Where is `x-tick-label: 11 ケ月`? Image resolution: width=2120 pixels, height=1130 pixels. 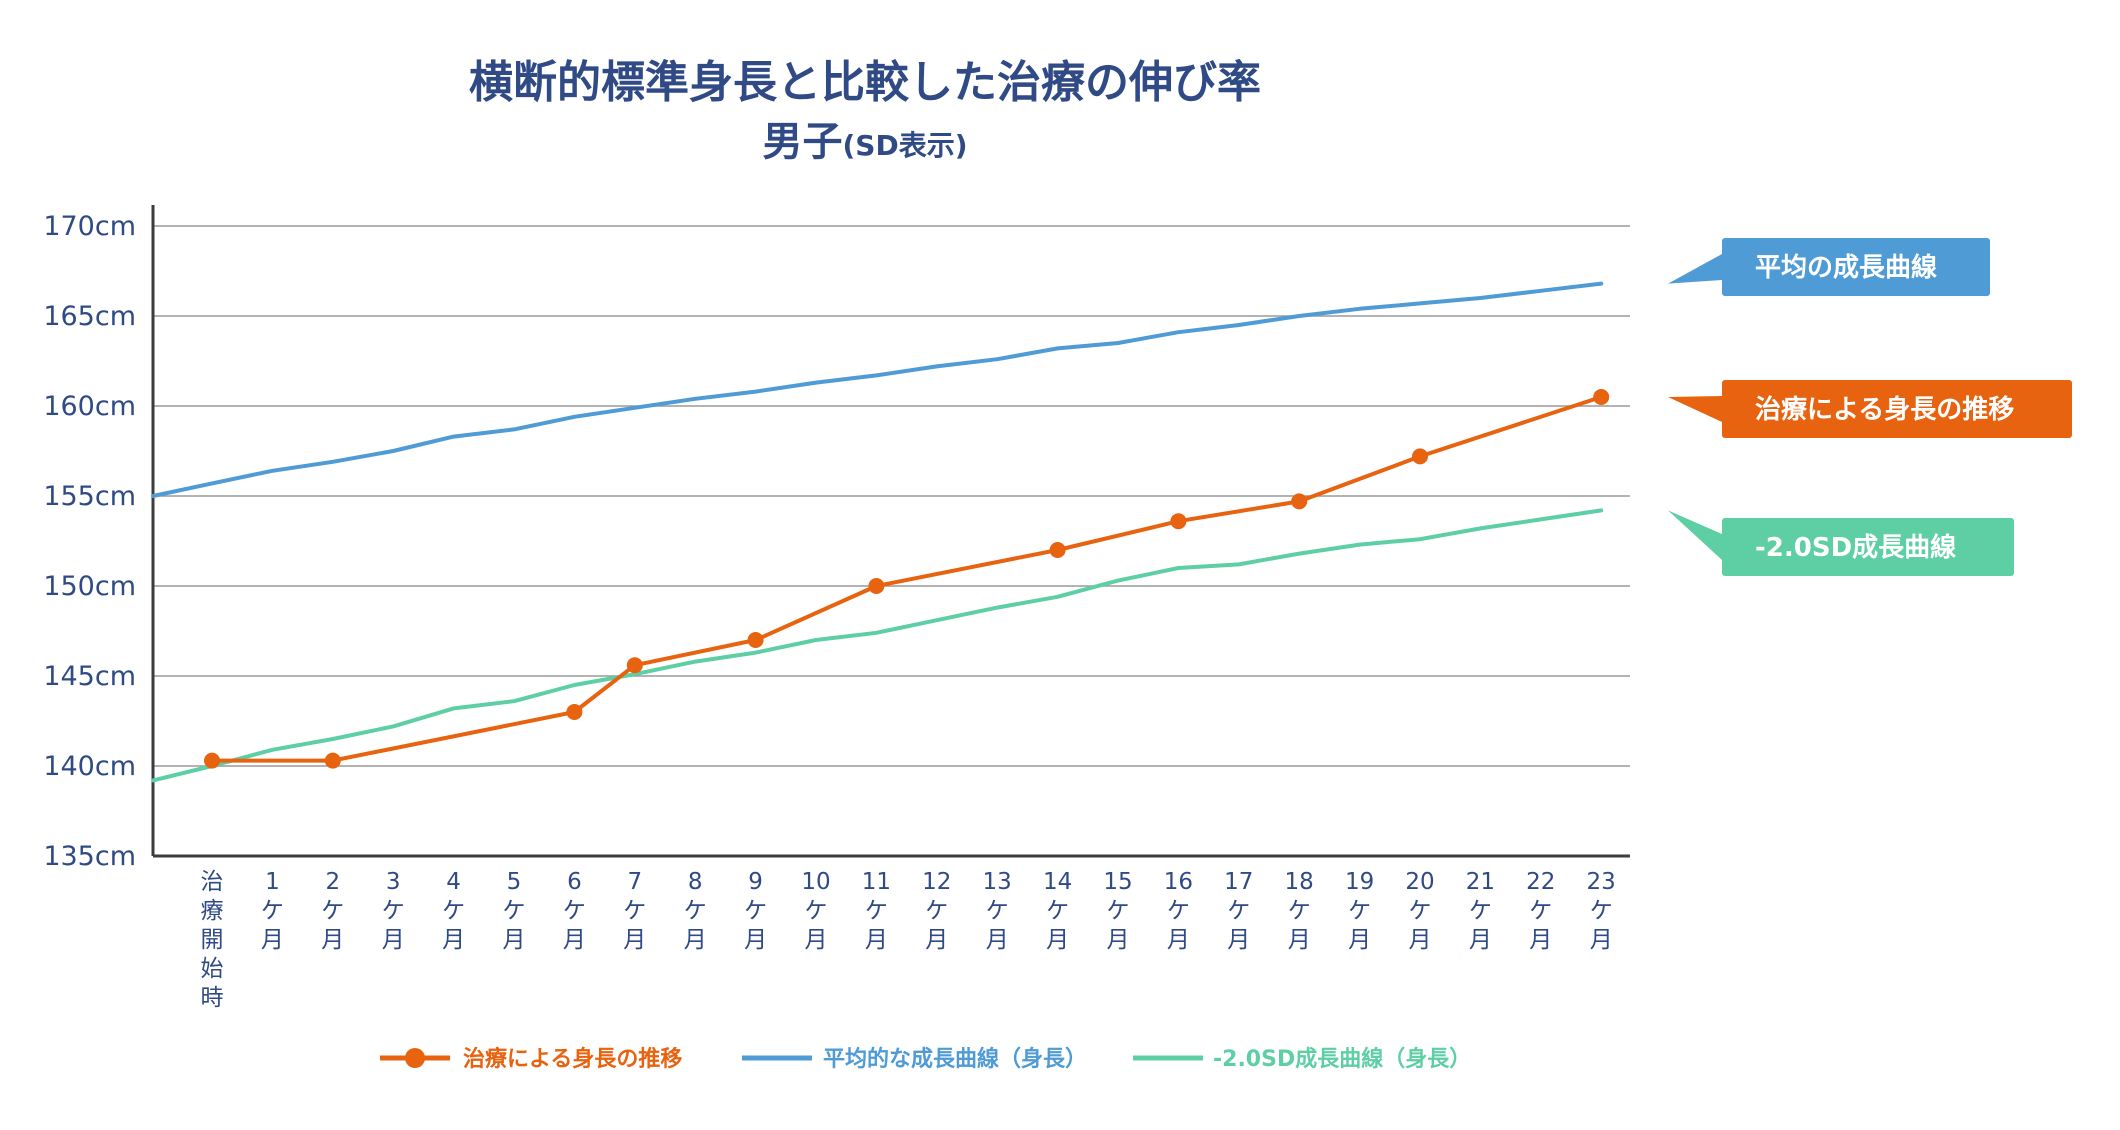
x-tick-label: 11 ケ月 is located at coordinates (876, 911).